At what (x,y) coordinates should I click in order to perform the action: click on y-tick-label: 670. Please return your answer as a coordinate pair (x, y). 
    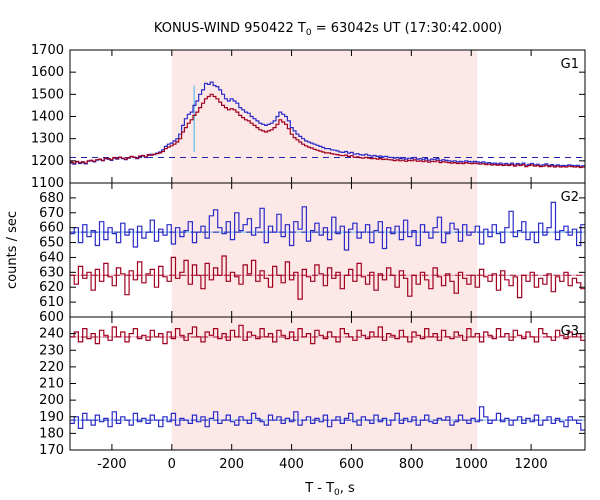
    Looking at the image, I should click on (51, 213).